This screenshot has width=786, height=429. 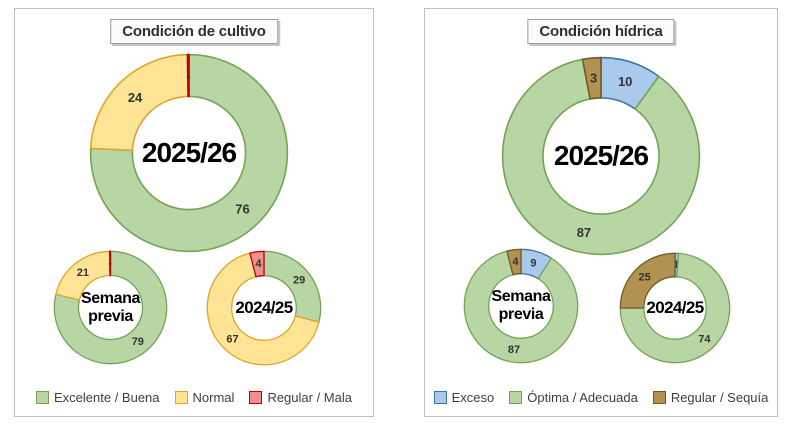 I want to click on legend-item-exceso: Exceso, so click(x=464, y=397).